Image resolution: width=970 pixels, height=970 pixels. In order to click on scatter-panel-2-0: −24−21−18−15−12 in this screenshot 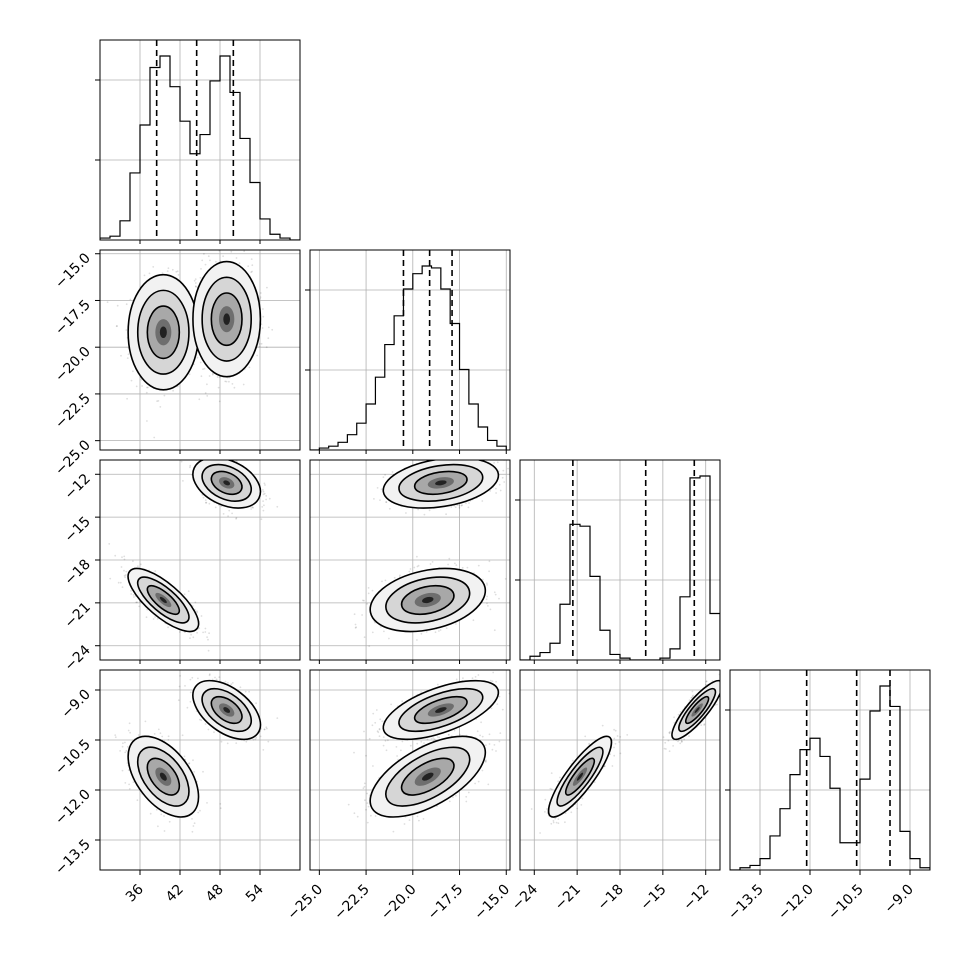, I will do `click(181, 564)`.